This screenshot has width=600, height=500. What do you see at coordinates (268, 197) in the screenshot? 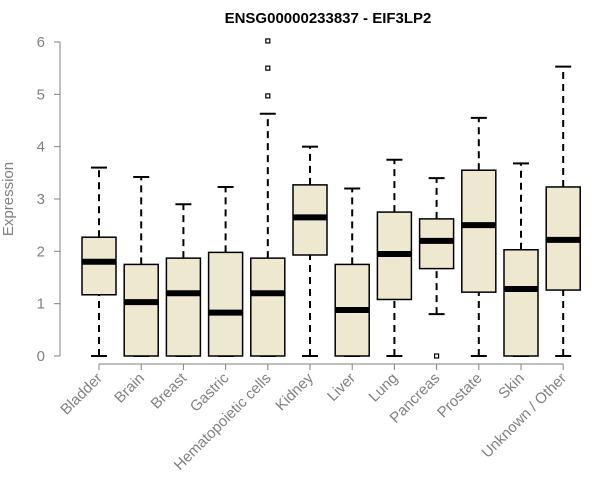
I see `box-hematopoietic-cells` at bounding box center [268, 197].